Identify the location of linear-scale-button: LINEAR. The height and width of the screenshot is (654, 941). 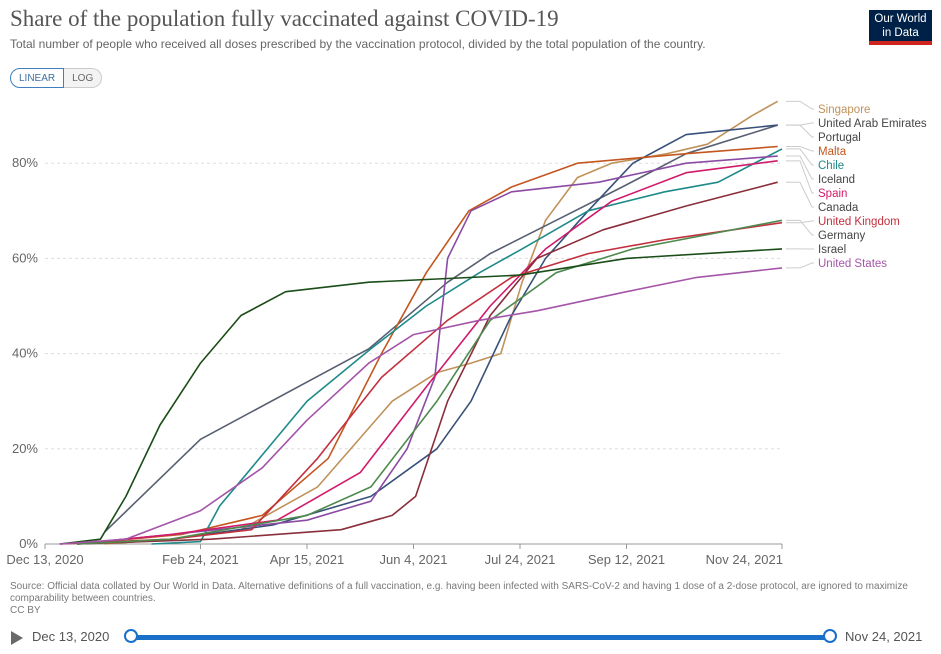
(37, 78).